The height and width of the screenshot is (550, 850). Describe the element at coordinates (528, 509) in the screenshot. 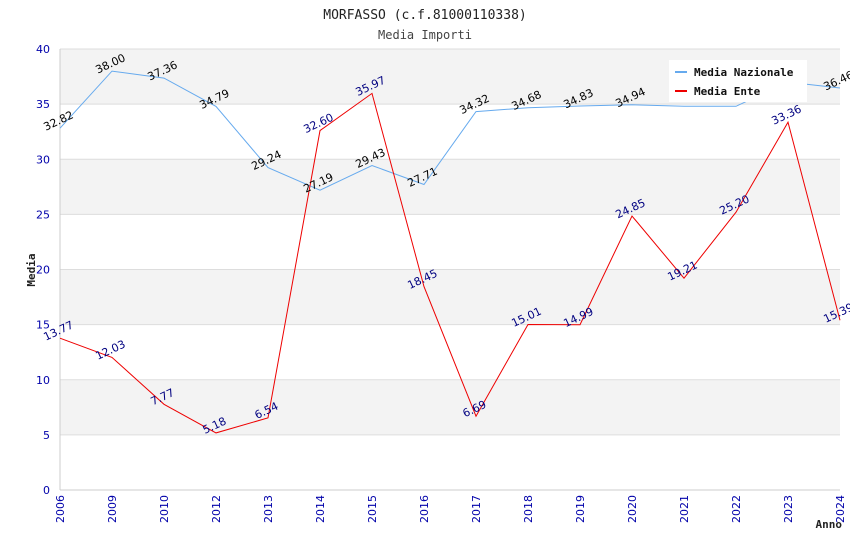

I see `x-tick-label: 2018` at that location.